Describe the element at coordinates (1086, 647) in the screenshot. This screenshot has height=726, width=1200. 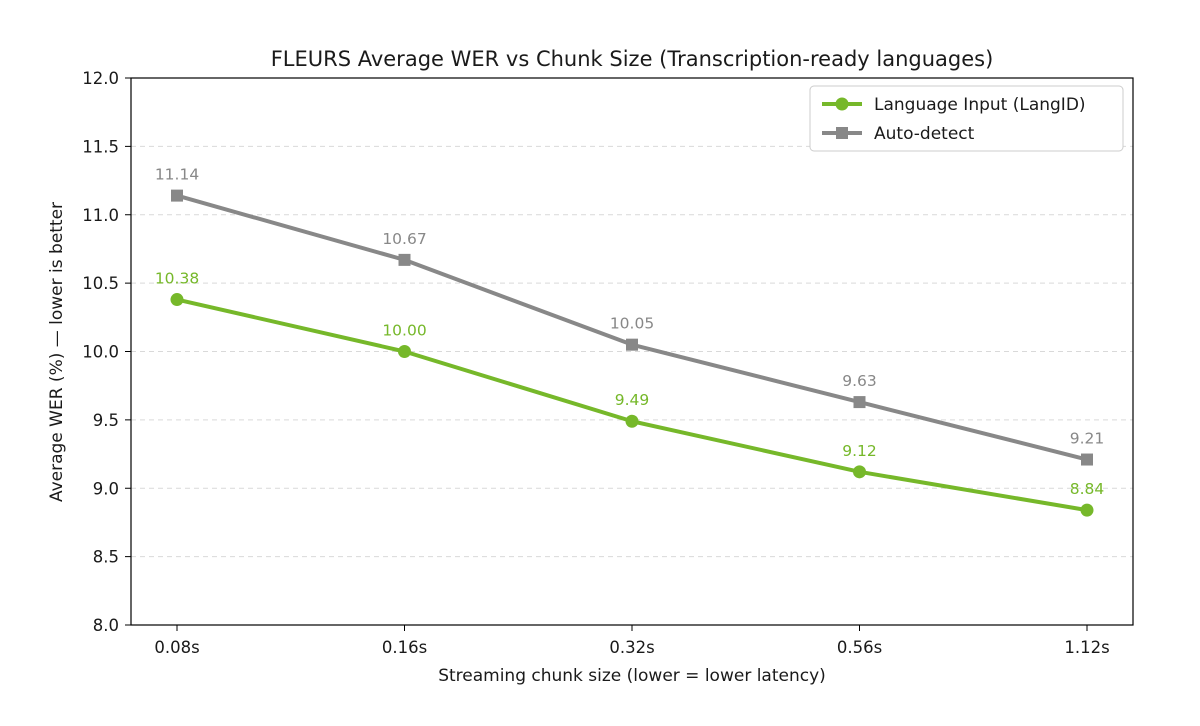
I see `x-tick-label: 1.12s` at that location.